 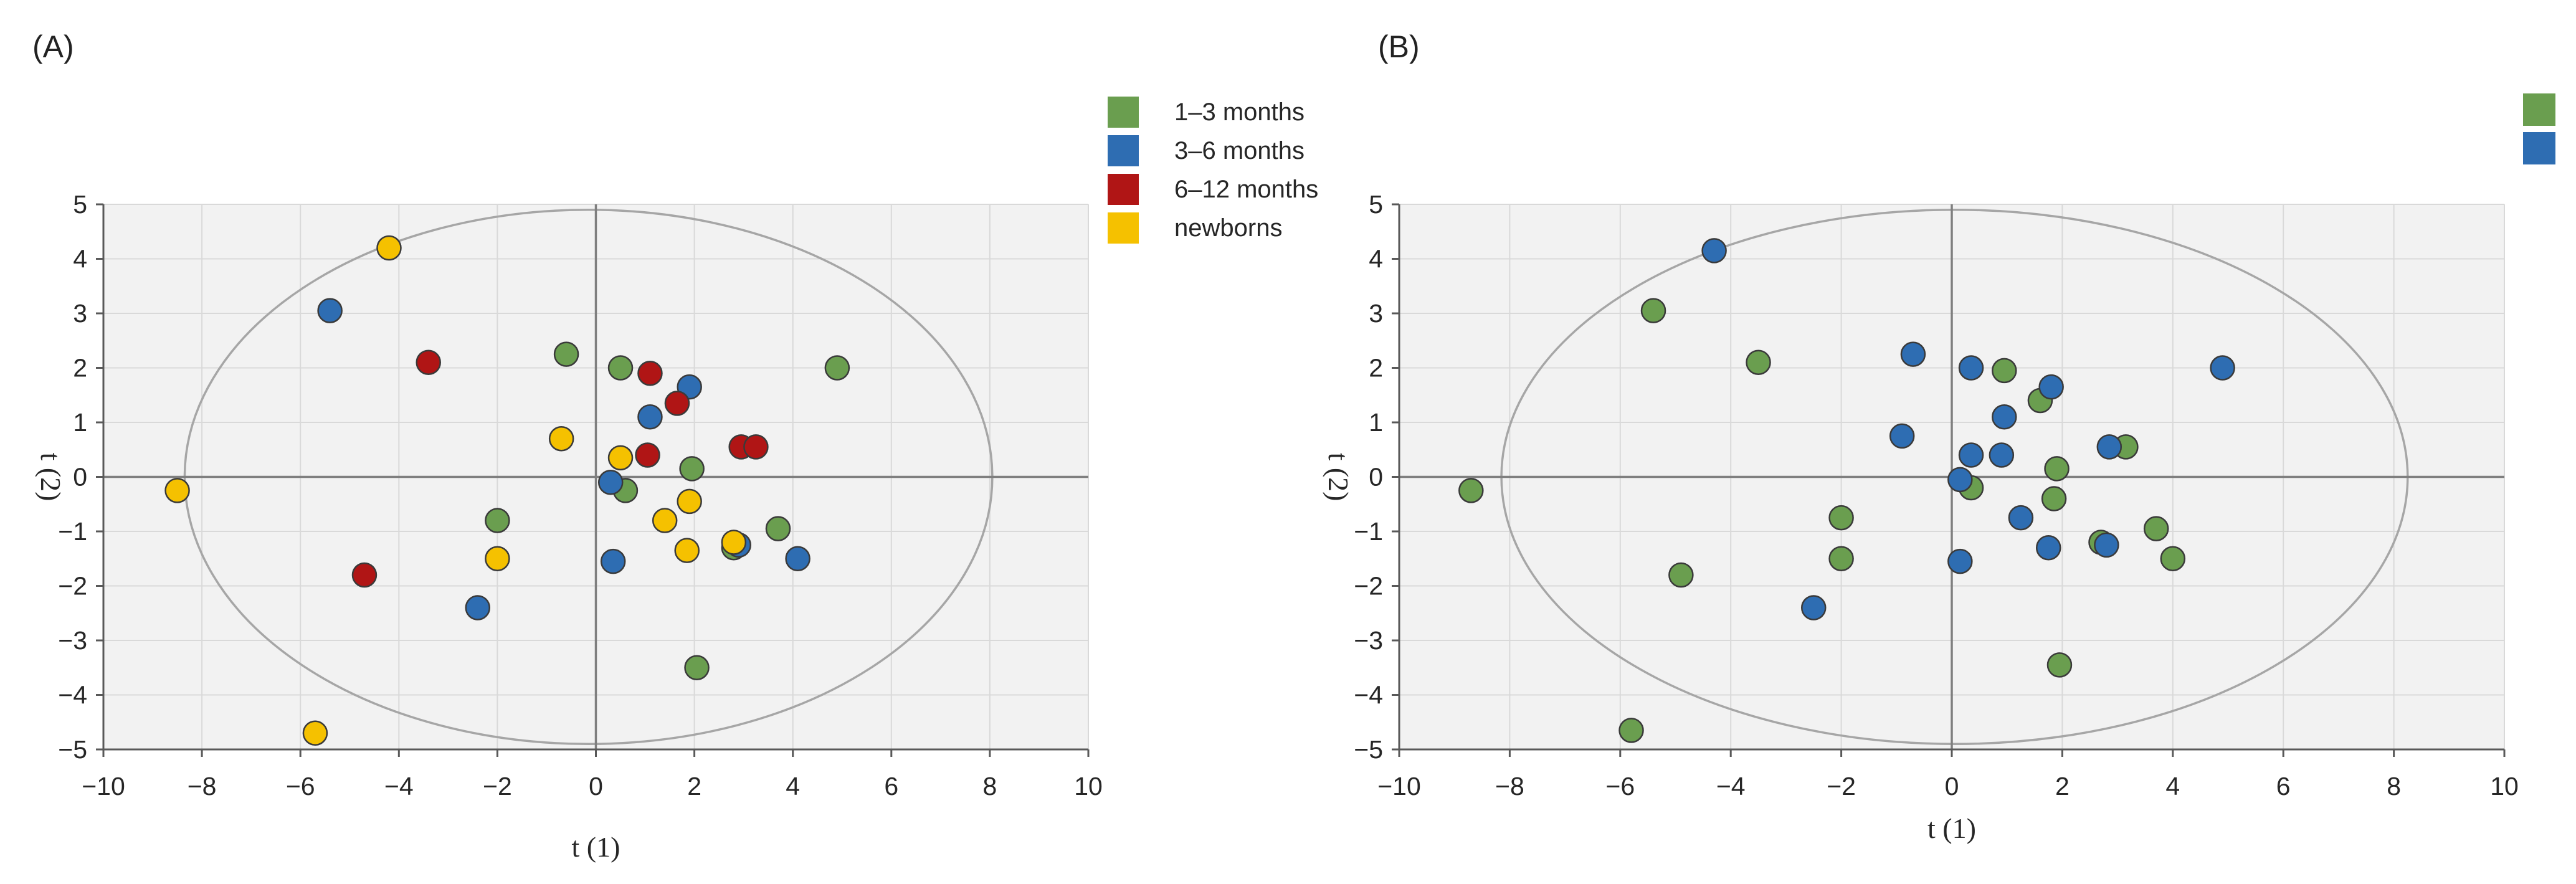 I want to click on legend-label: 3–6 months, so click(x=1239, y=150).